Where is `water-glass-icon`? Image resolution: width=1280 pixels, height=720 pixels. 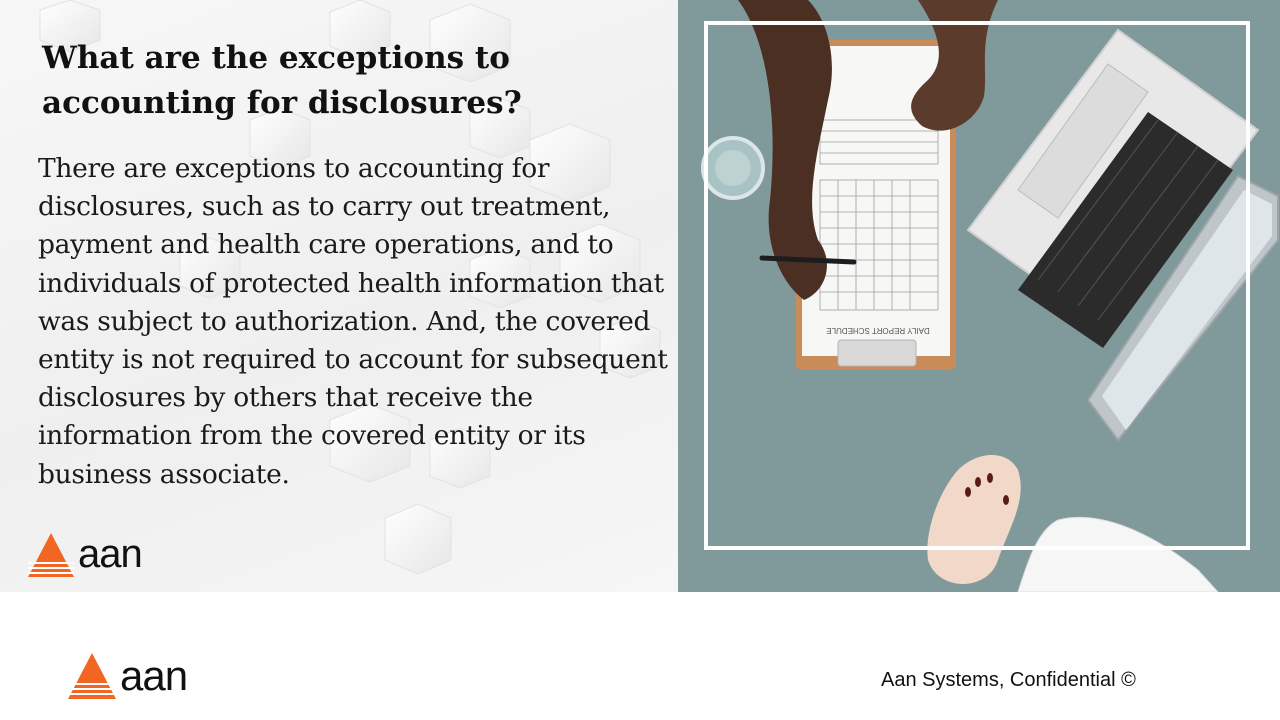 water-glass-icon is located at coordinates (733, 168).